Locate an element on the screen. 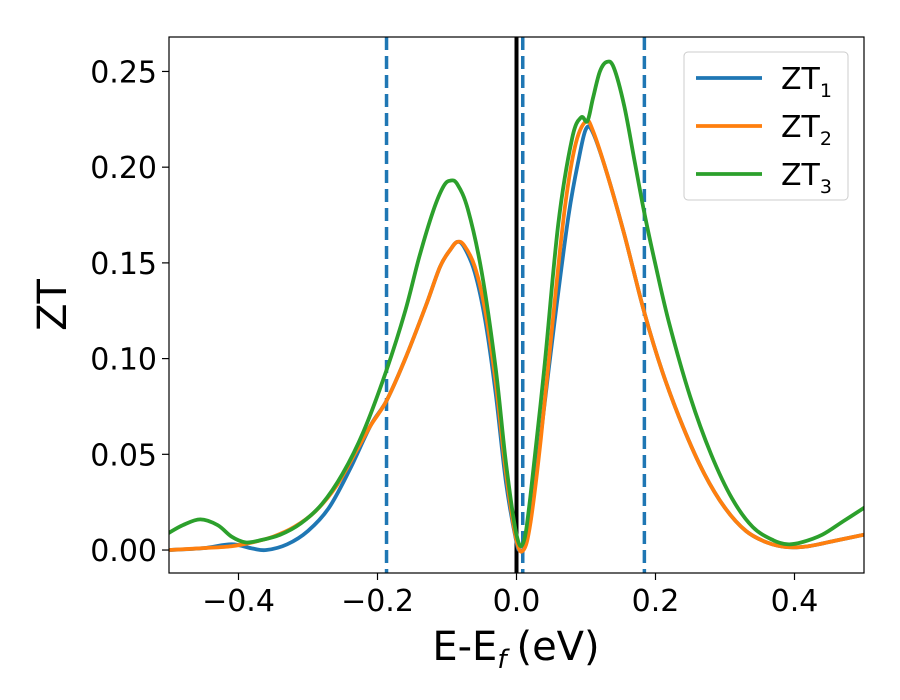 The image size is (900, 700). legend-label-sub: 2 is located at coordinates (826, 139).